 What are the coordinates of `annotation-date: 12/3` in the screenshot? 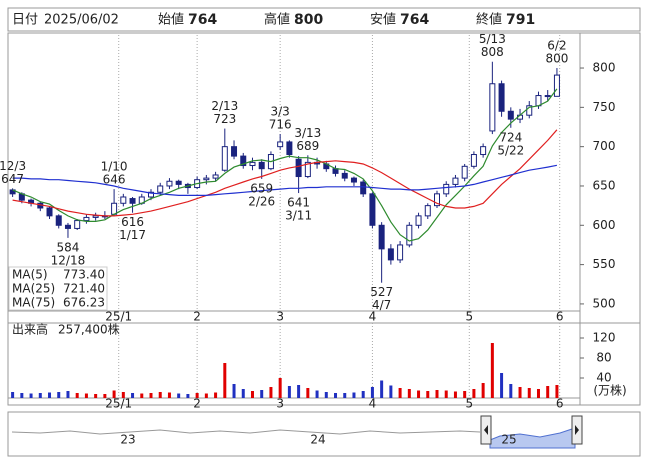 It's located at (13, 166).